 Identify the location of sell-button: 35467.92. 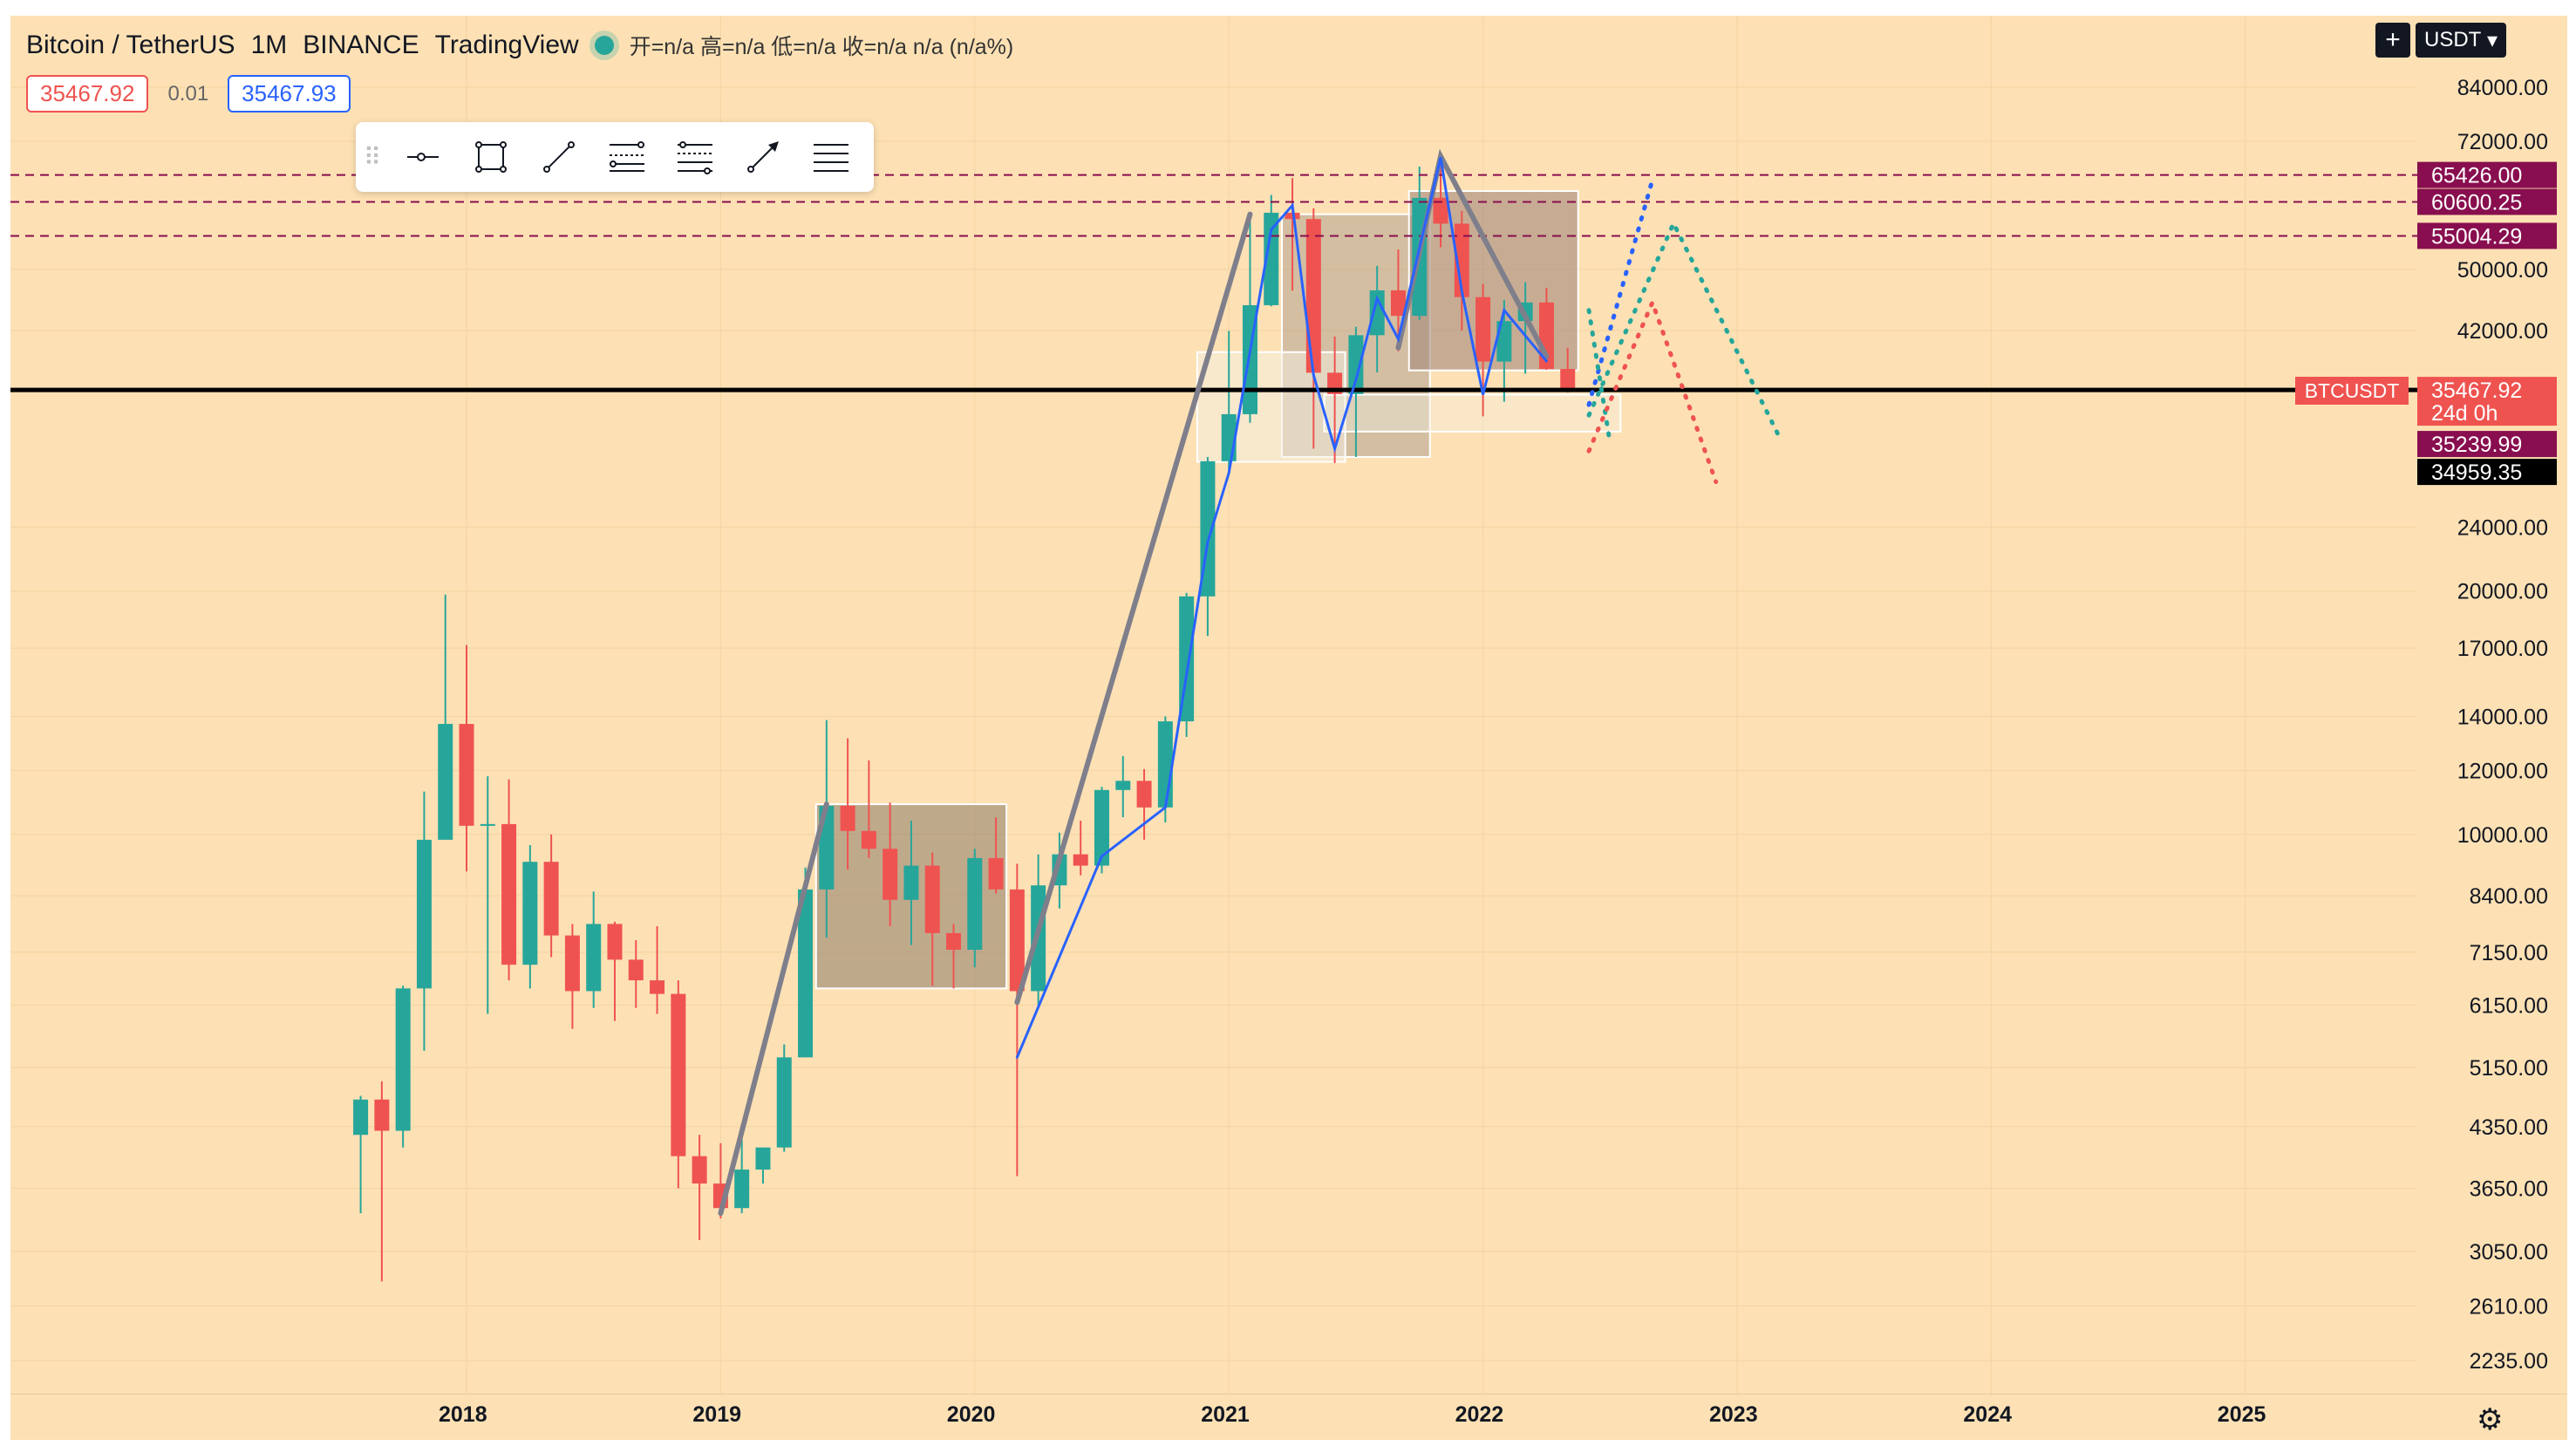
(87, 94).